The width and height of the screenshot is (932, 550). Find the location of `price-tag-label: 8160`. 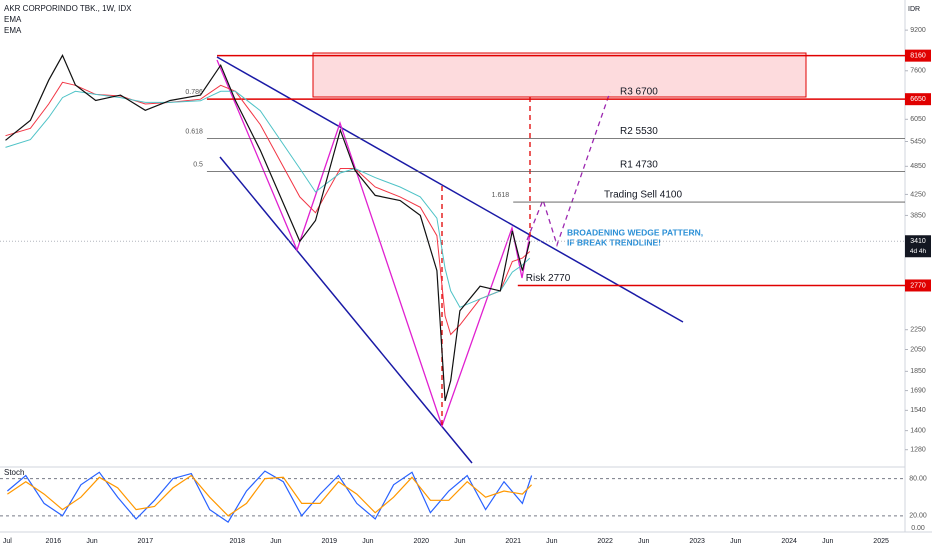

price-tag-label: 8160 is located at coordinates (918, 55).